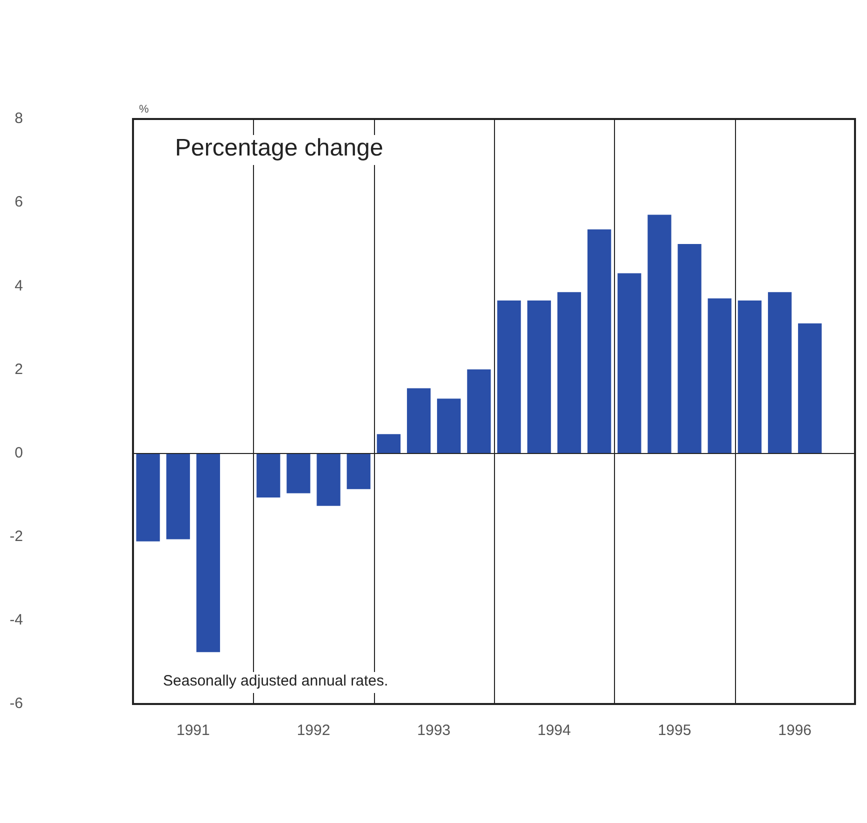 This screenshot has width=867, height=823. What do you see at coordinates (434, 731) in the screenshot?
I see `x-tick-label: 1993` at bounding box center [434, 731].